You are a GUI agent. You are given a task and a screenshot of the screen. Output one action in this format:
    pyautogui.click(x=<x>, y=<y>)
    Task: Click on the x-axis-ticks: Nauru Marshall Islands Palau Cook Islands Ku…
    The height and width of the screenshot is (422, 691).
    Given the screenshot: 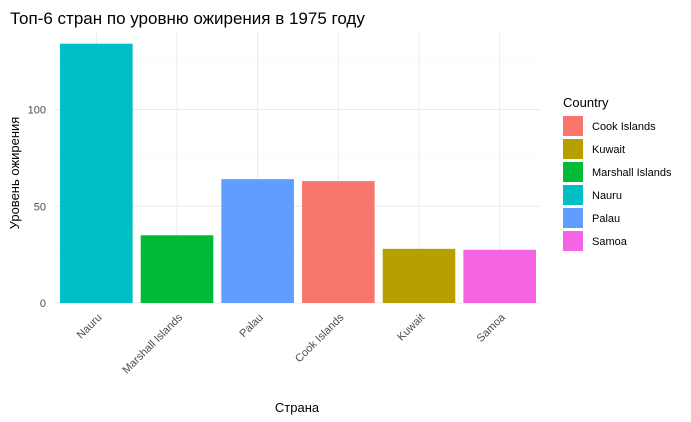 What is the action you would take?
    pyautogui.click(x=292, y=343)
    